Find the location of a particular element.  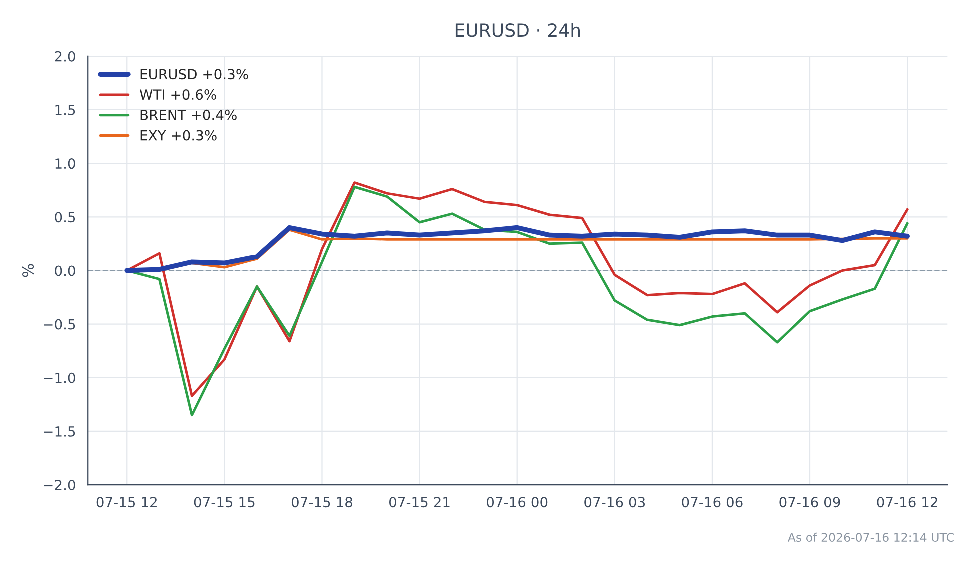

y-tick-label: −1.5 is located at coordinates (60, 431).